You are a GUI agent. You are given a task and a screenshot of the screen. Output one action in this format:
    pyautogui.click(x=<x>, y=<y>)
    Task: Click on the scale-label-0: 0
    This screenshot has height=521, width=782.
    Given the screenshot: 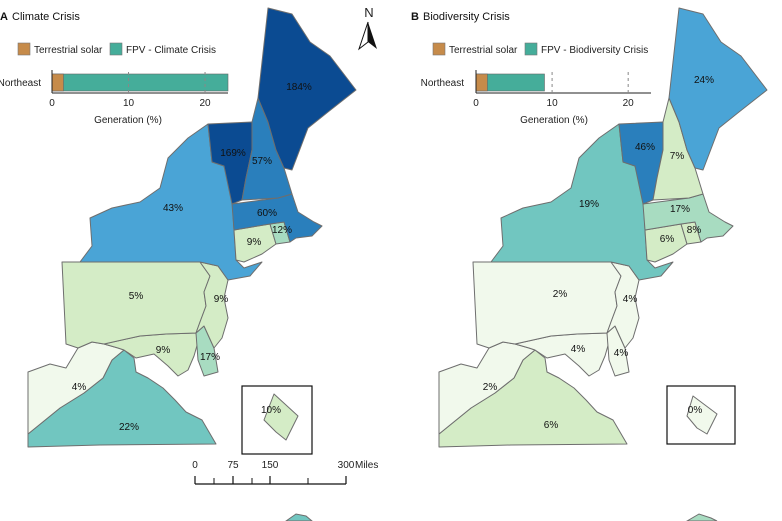 What is the action you would take?
    pyautogui.click(x=195, y=465)
    